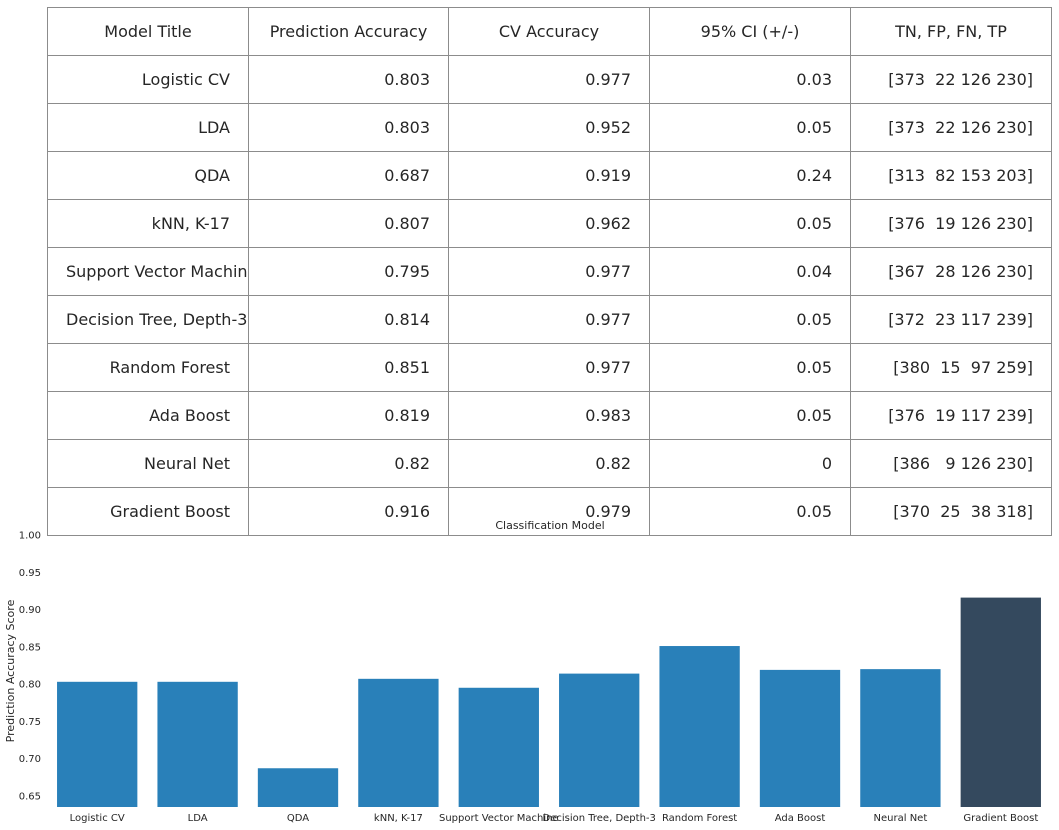  Describe the element at coordinates (398, 818) in the screenshot. I see `x-tick-label: kNN, K-17` at that location.